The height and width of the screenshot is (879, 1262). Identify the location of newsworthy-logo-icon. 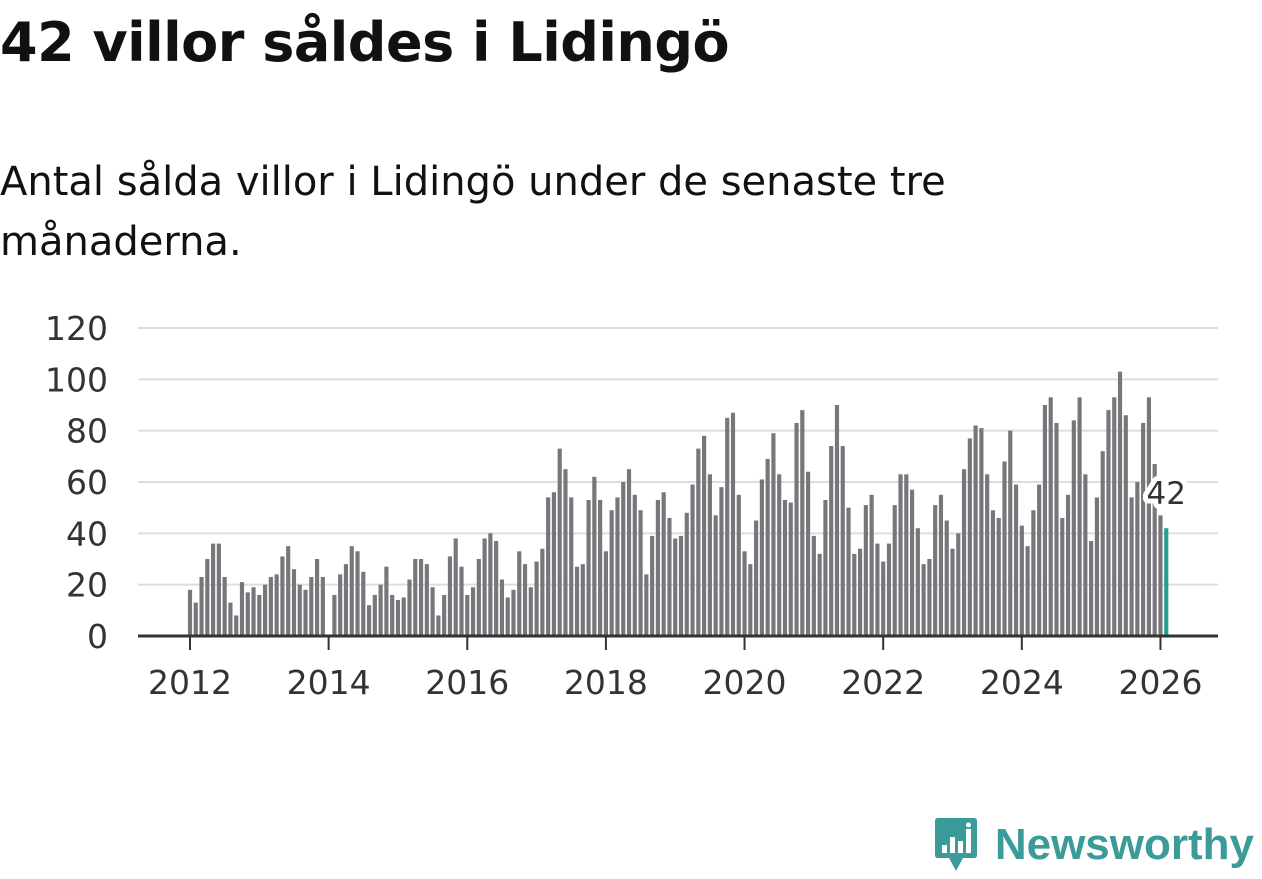
(955, 844).